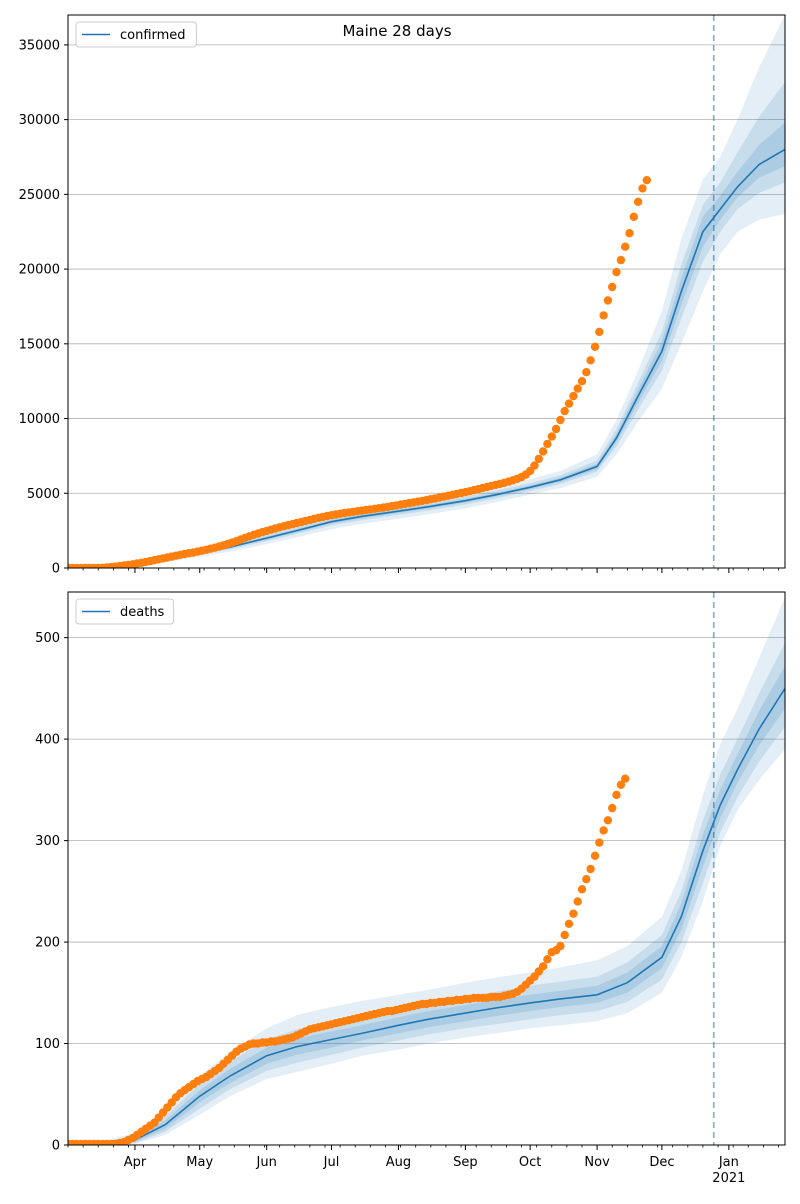  What do you see at coordinates (266, 1162) in the screenshot?
I see `deaths-month-label: Jun` at bounding box center [266, 1162].